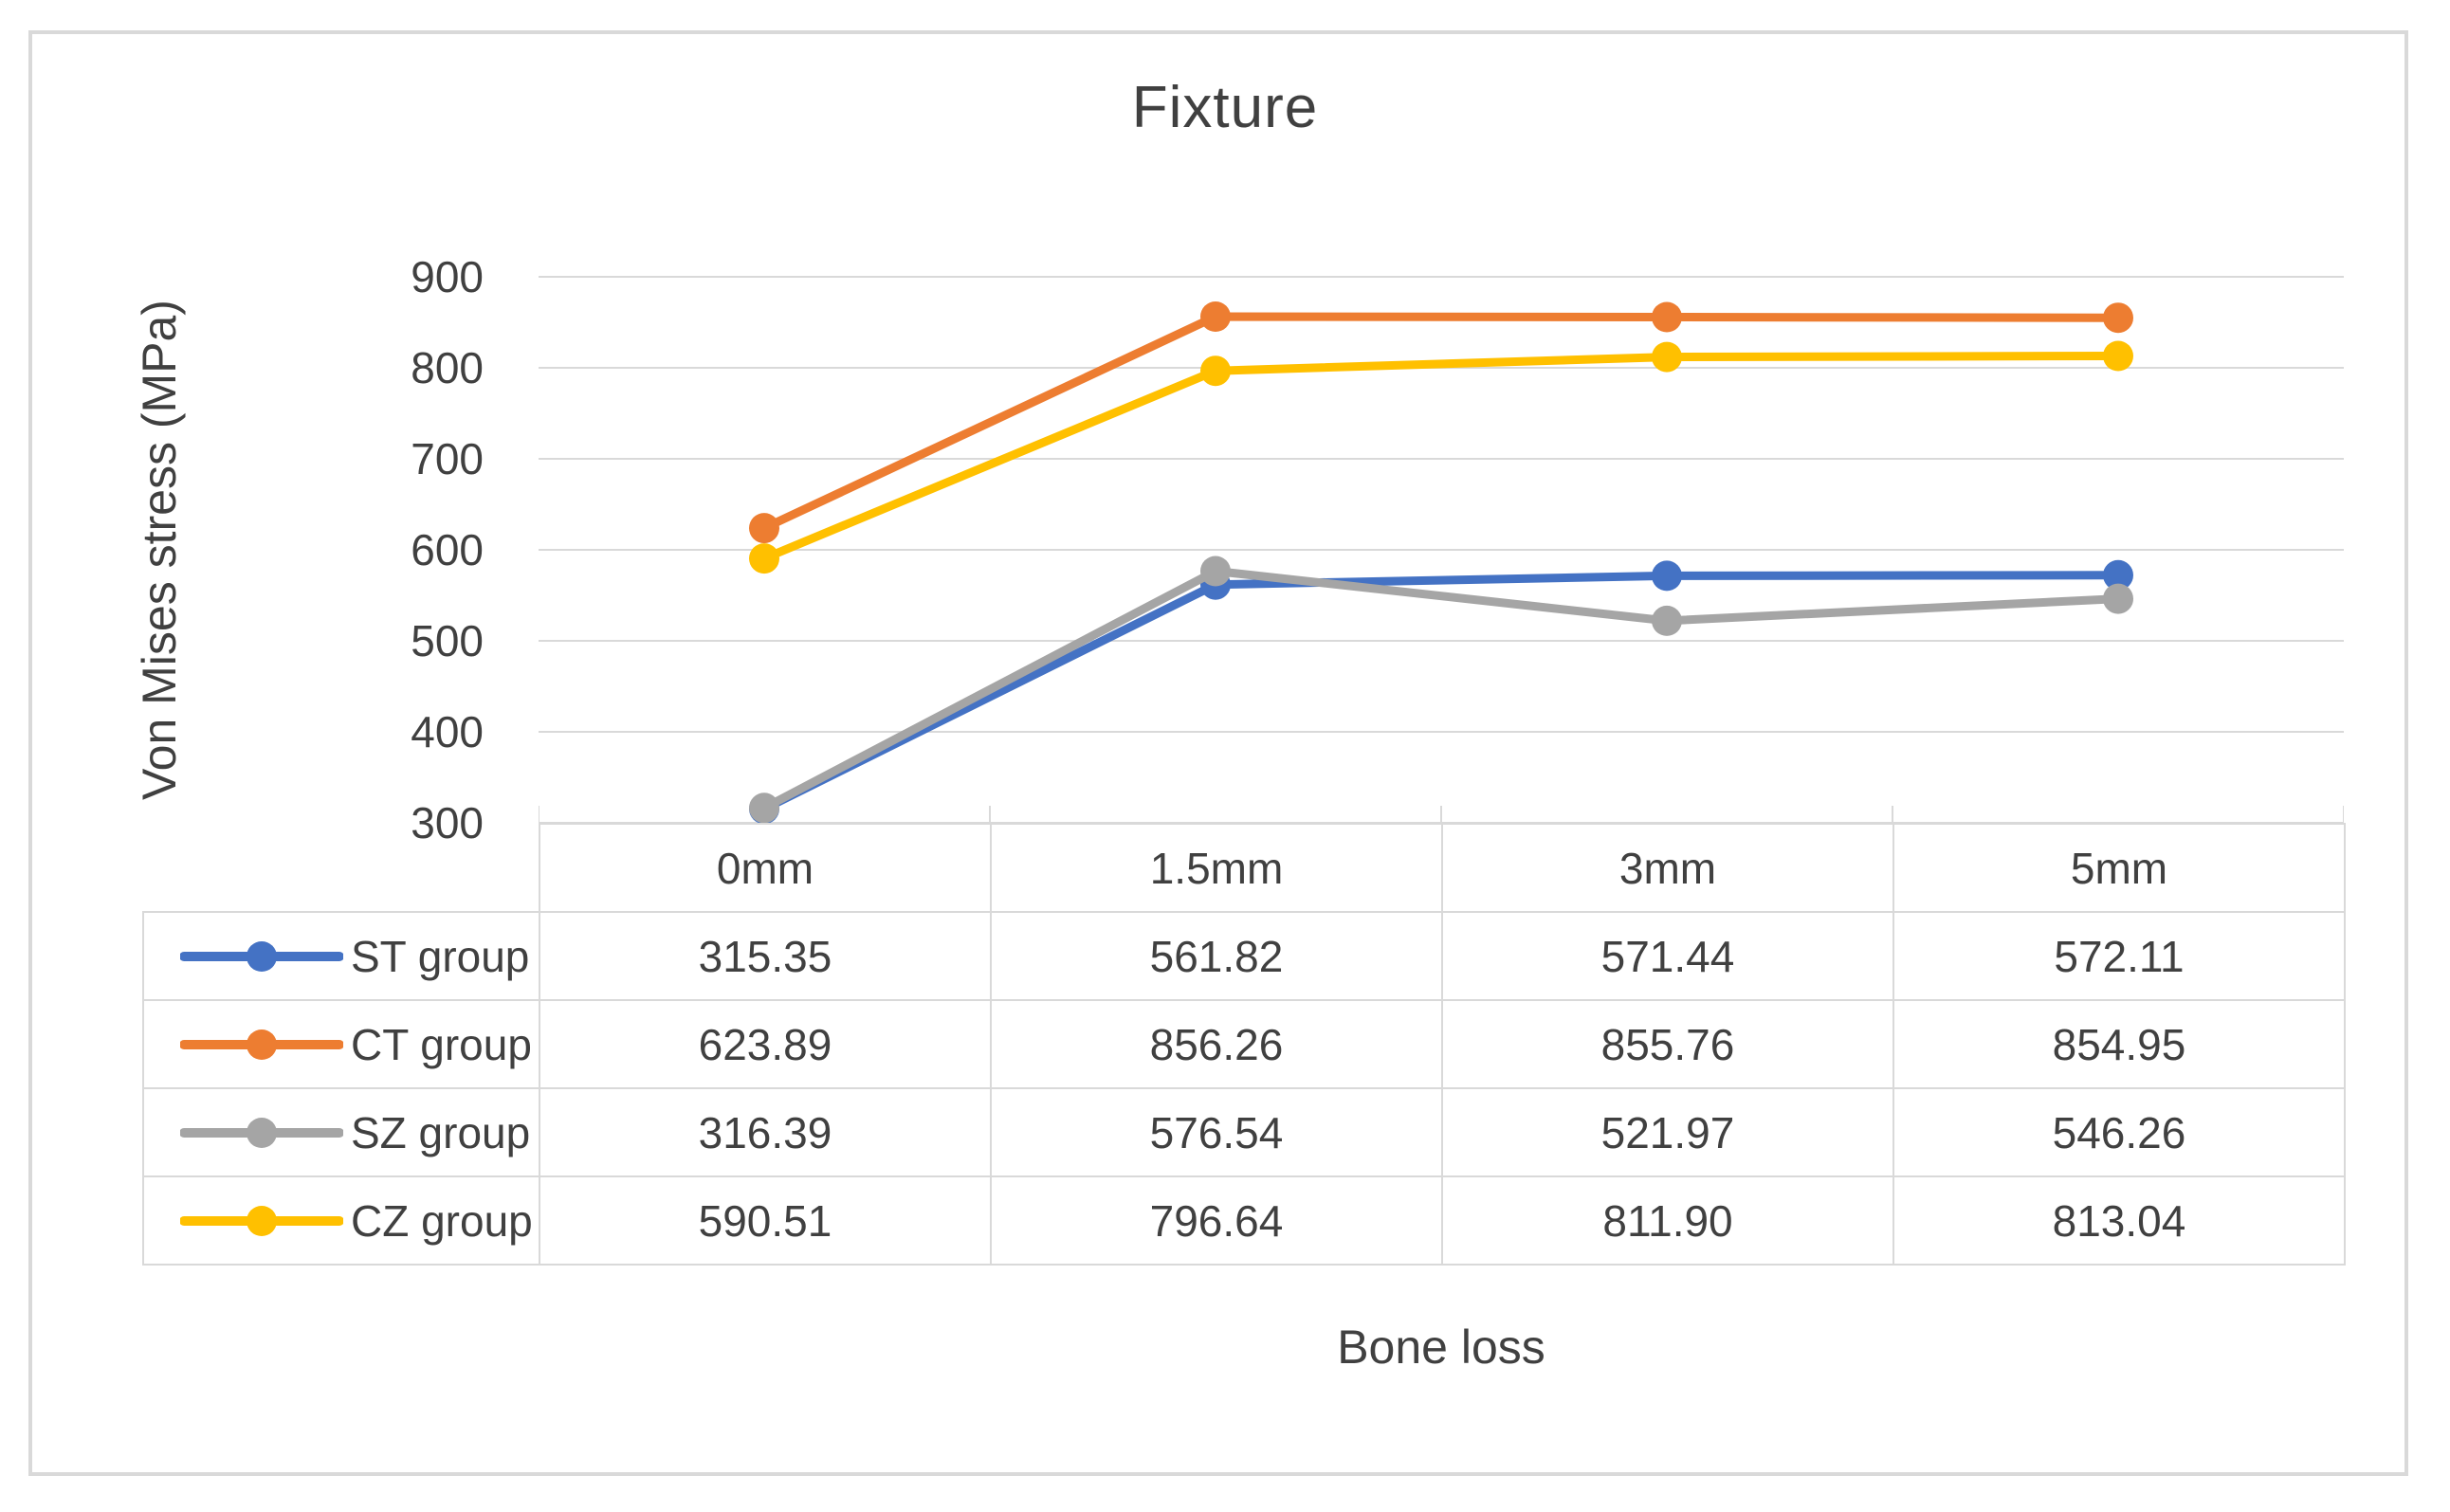 The image size is (2450, 1512). What do you see at coordinates (447, 368) in the screenshot?
I see `y-axis-tick-label: 800` at bounding box center [447, 368].